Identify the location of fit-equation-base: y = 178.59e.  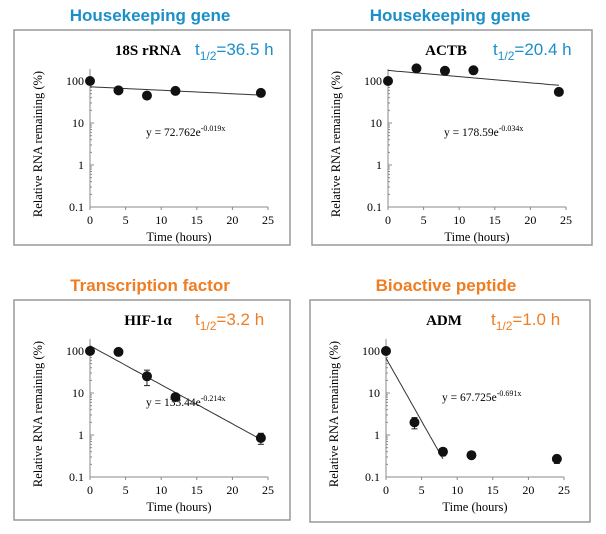
(471, 133).